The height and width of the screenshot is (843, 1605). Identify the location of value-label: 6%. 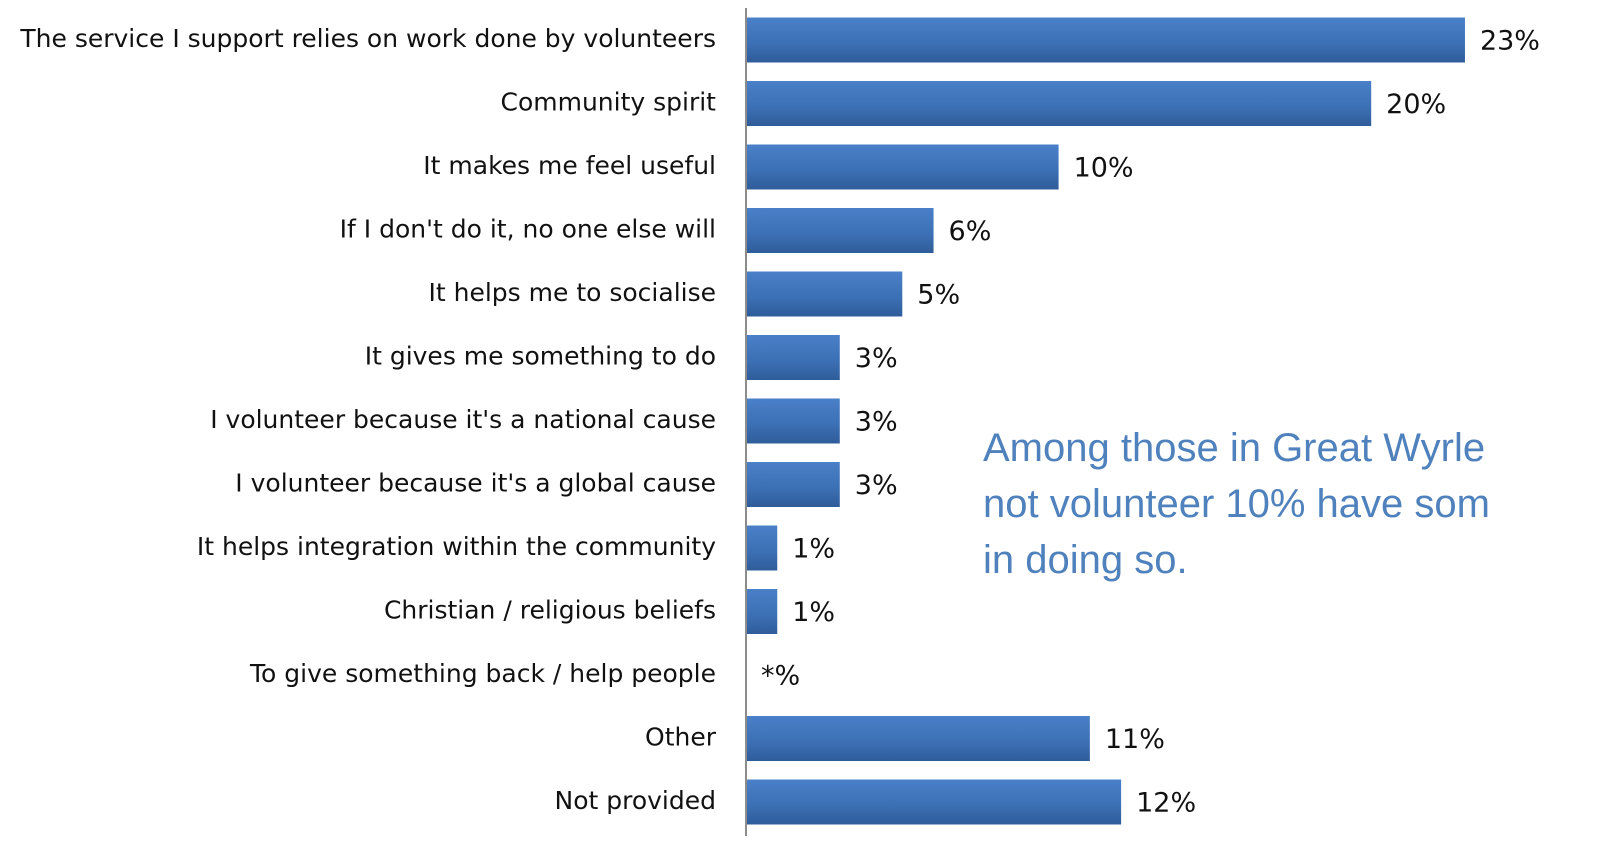
(970, 231).